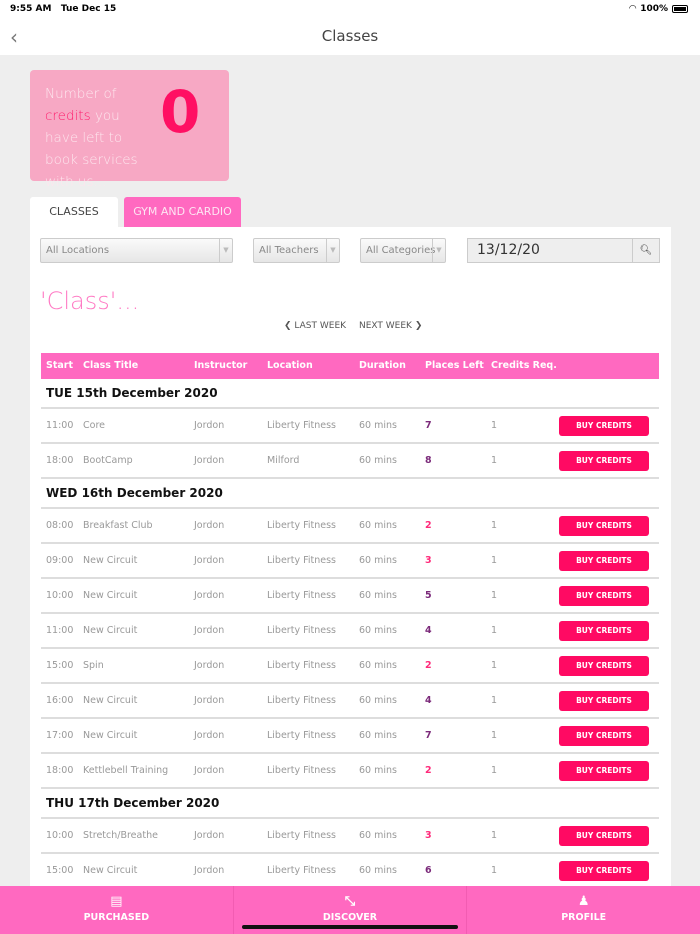 The width and height of the screenshot is (700, 934). Describe the element at coordinates (14, 37) in the screenshot. I see `back-chevron-icon: ‹` at that location.